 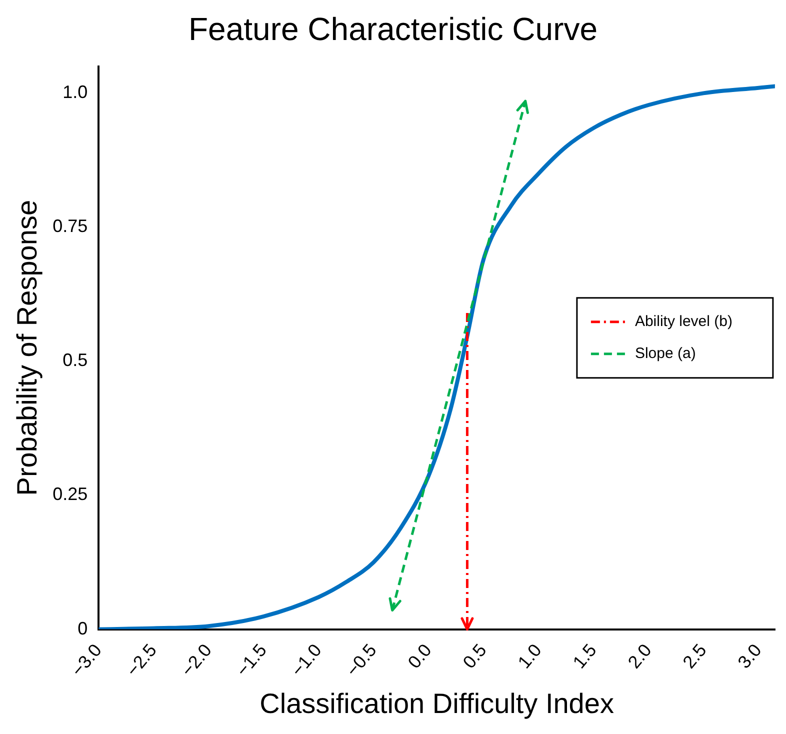 What do you see at coordinates (437, 703) in the screenshot?
I see `x-axis-title: Classification Difficulty Index` at bounding box center [437, 703].